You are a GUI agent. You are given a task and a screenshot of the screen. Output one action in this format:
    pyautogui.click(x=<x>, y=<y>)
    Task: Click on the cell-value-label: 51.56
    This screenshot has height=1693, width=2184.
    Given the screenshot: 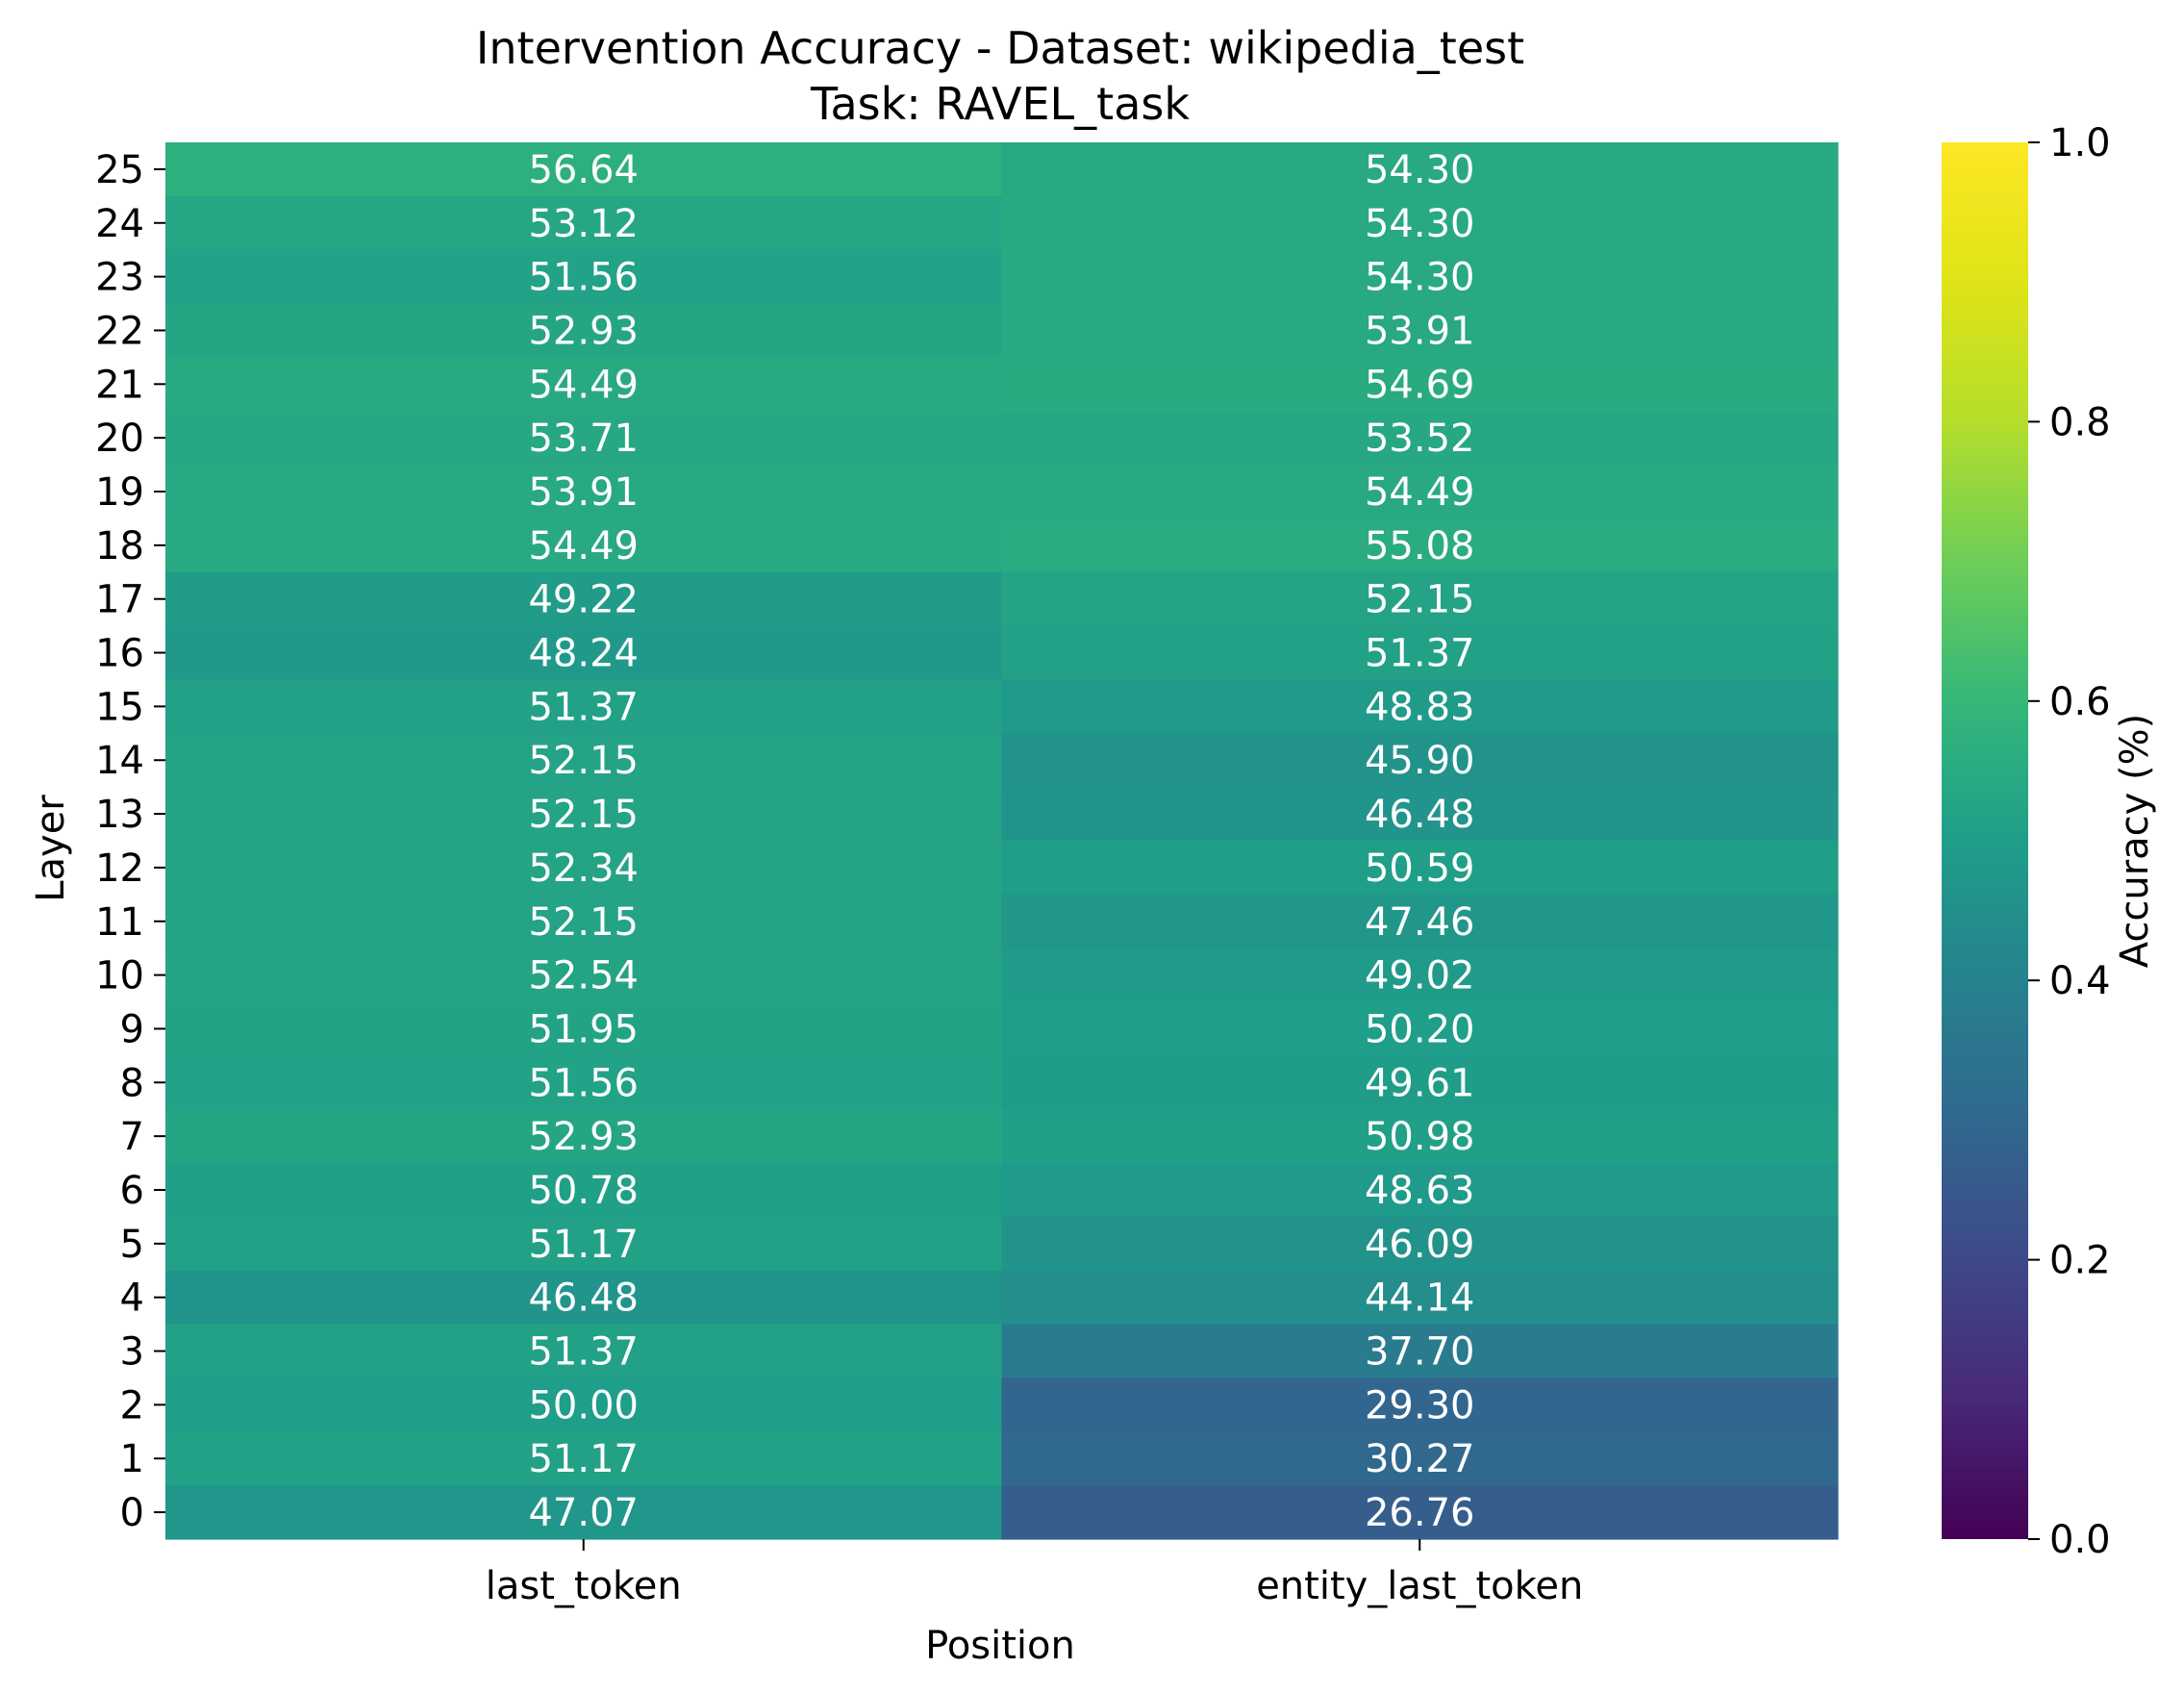 What is the action you would take?
    pyautogui.click(x=584, y=1083)
    